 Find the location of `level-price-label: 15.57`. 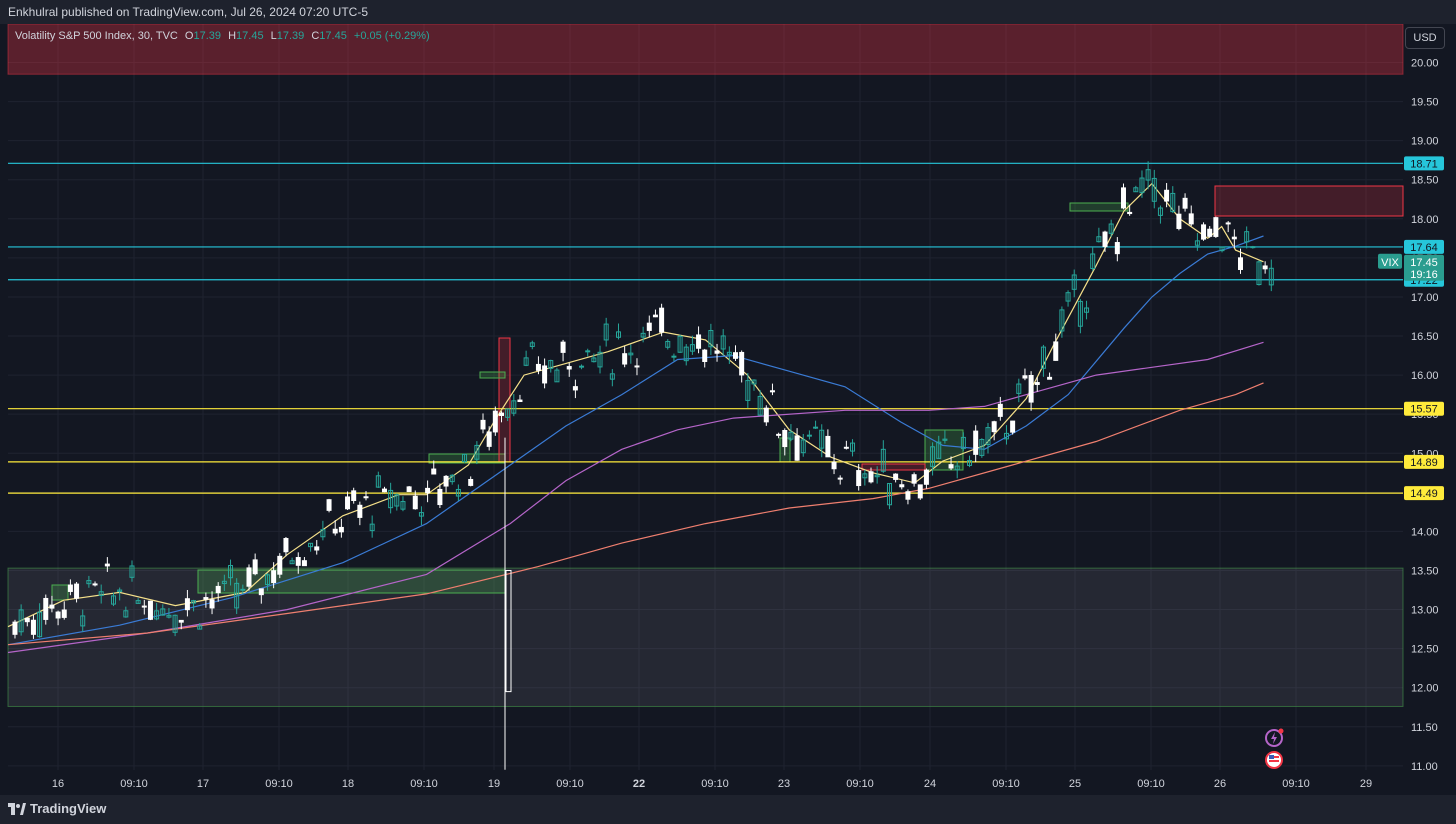

level-price-label: 15.57 is located at coordinates (1424, 410).